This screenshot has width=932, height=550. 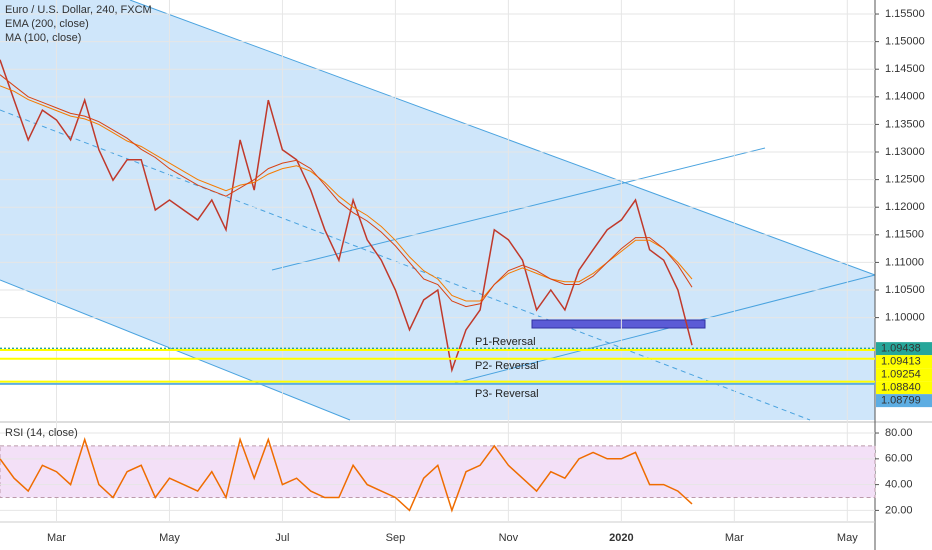 What do you see at coordinates (904, 235) in the screenshot?
I see `y-tick-label: 1.11500` at bounding box center [904, 235].